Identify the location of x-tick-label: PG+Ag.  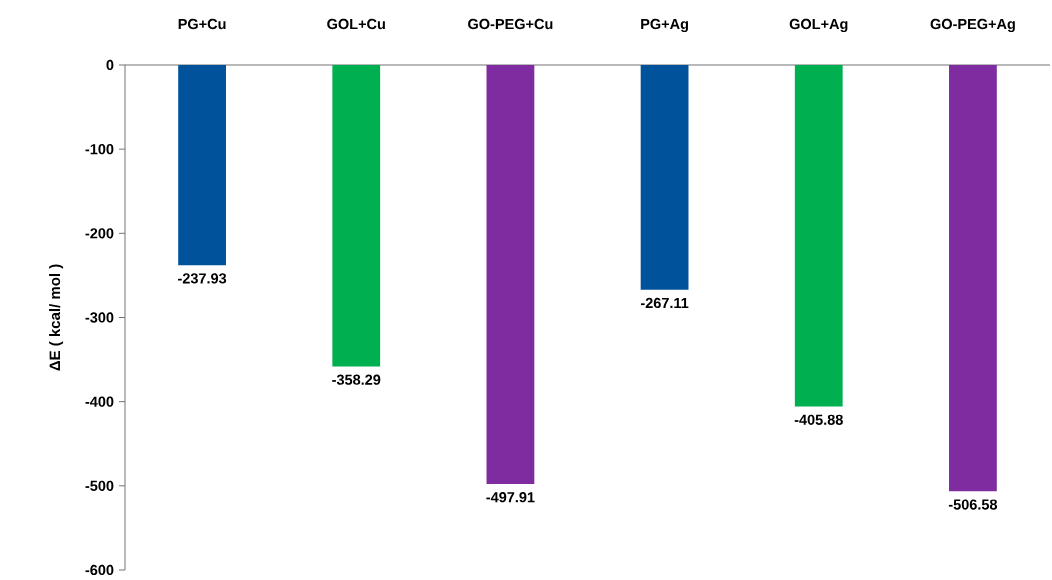
(664, 25).